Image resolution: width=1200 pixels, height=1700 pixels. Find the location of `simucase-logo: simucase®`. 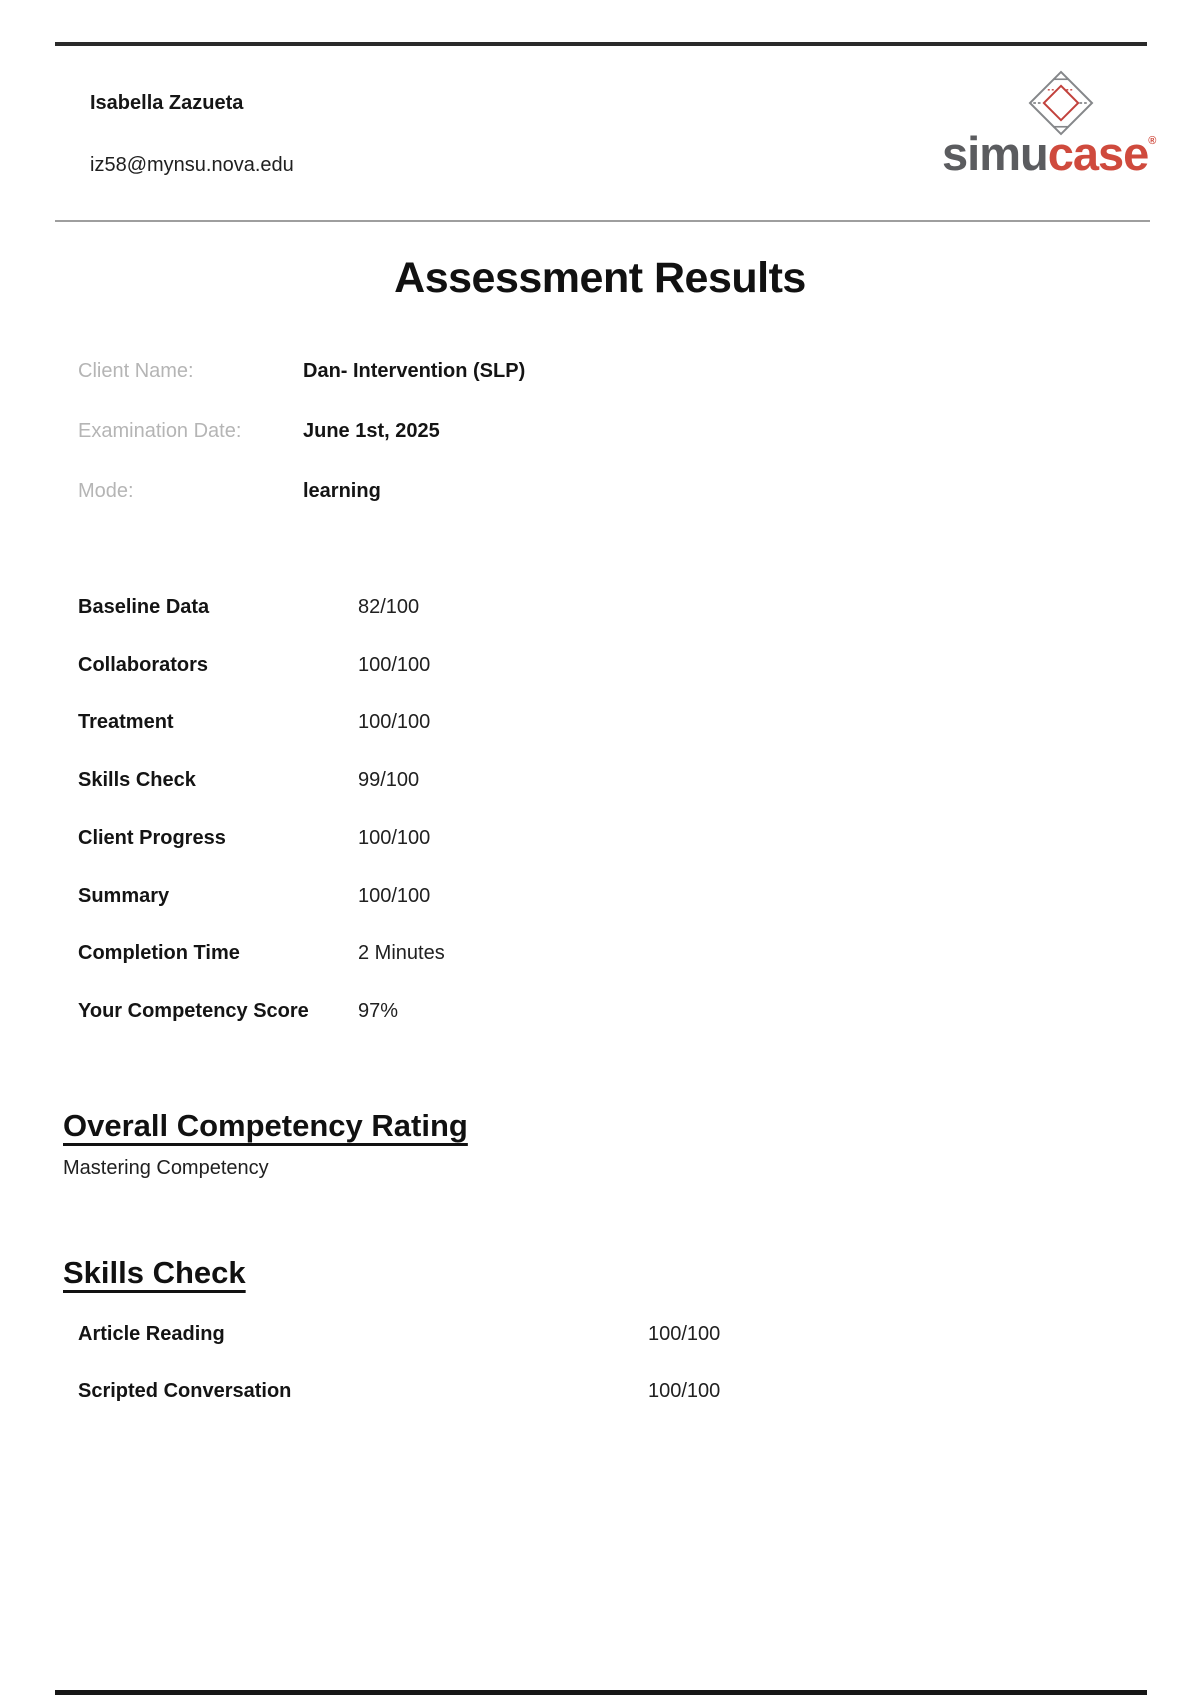

simucase-logo: simucase® is located at coordinates (1055, 128).